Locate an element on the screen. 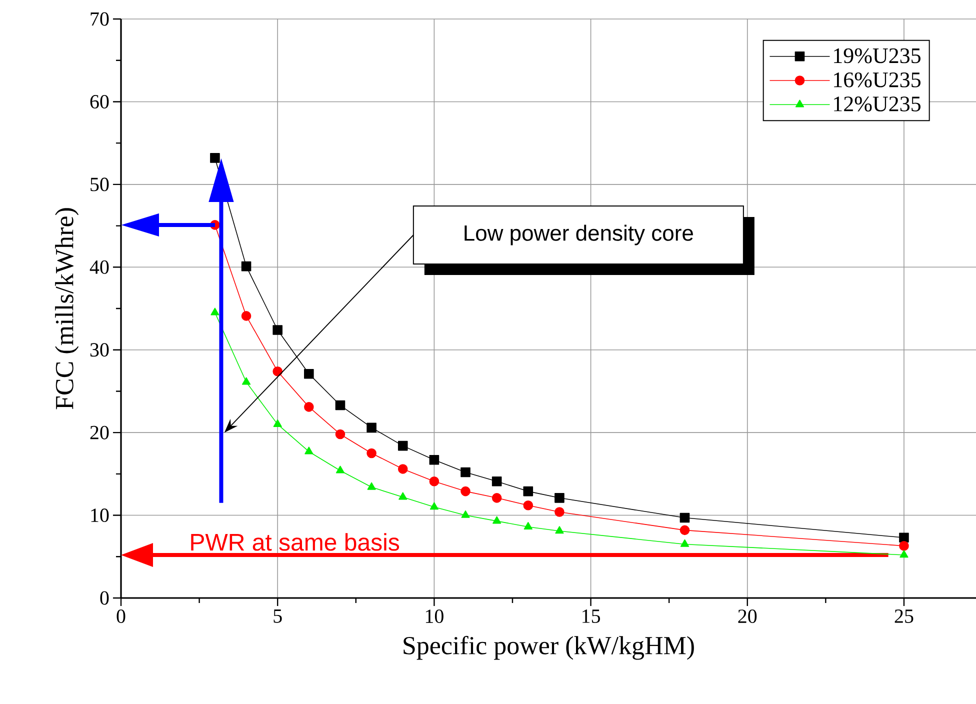 Image resolution: width=976 pixels, height=704 pixels. legend-label: 16%U235 is located at coordinates (877, 80).